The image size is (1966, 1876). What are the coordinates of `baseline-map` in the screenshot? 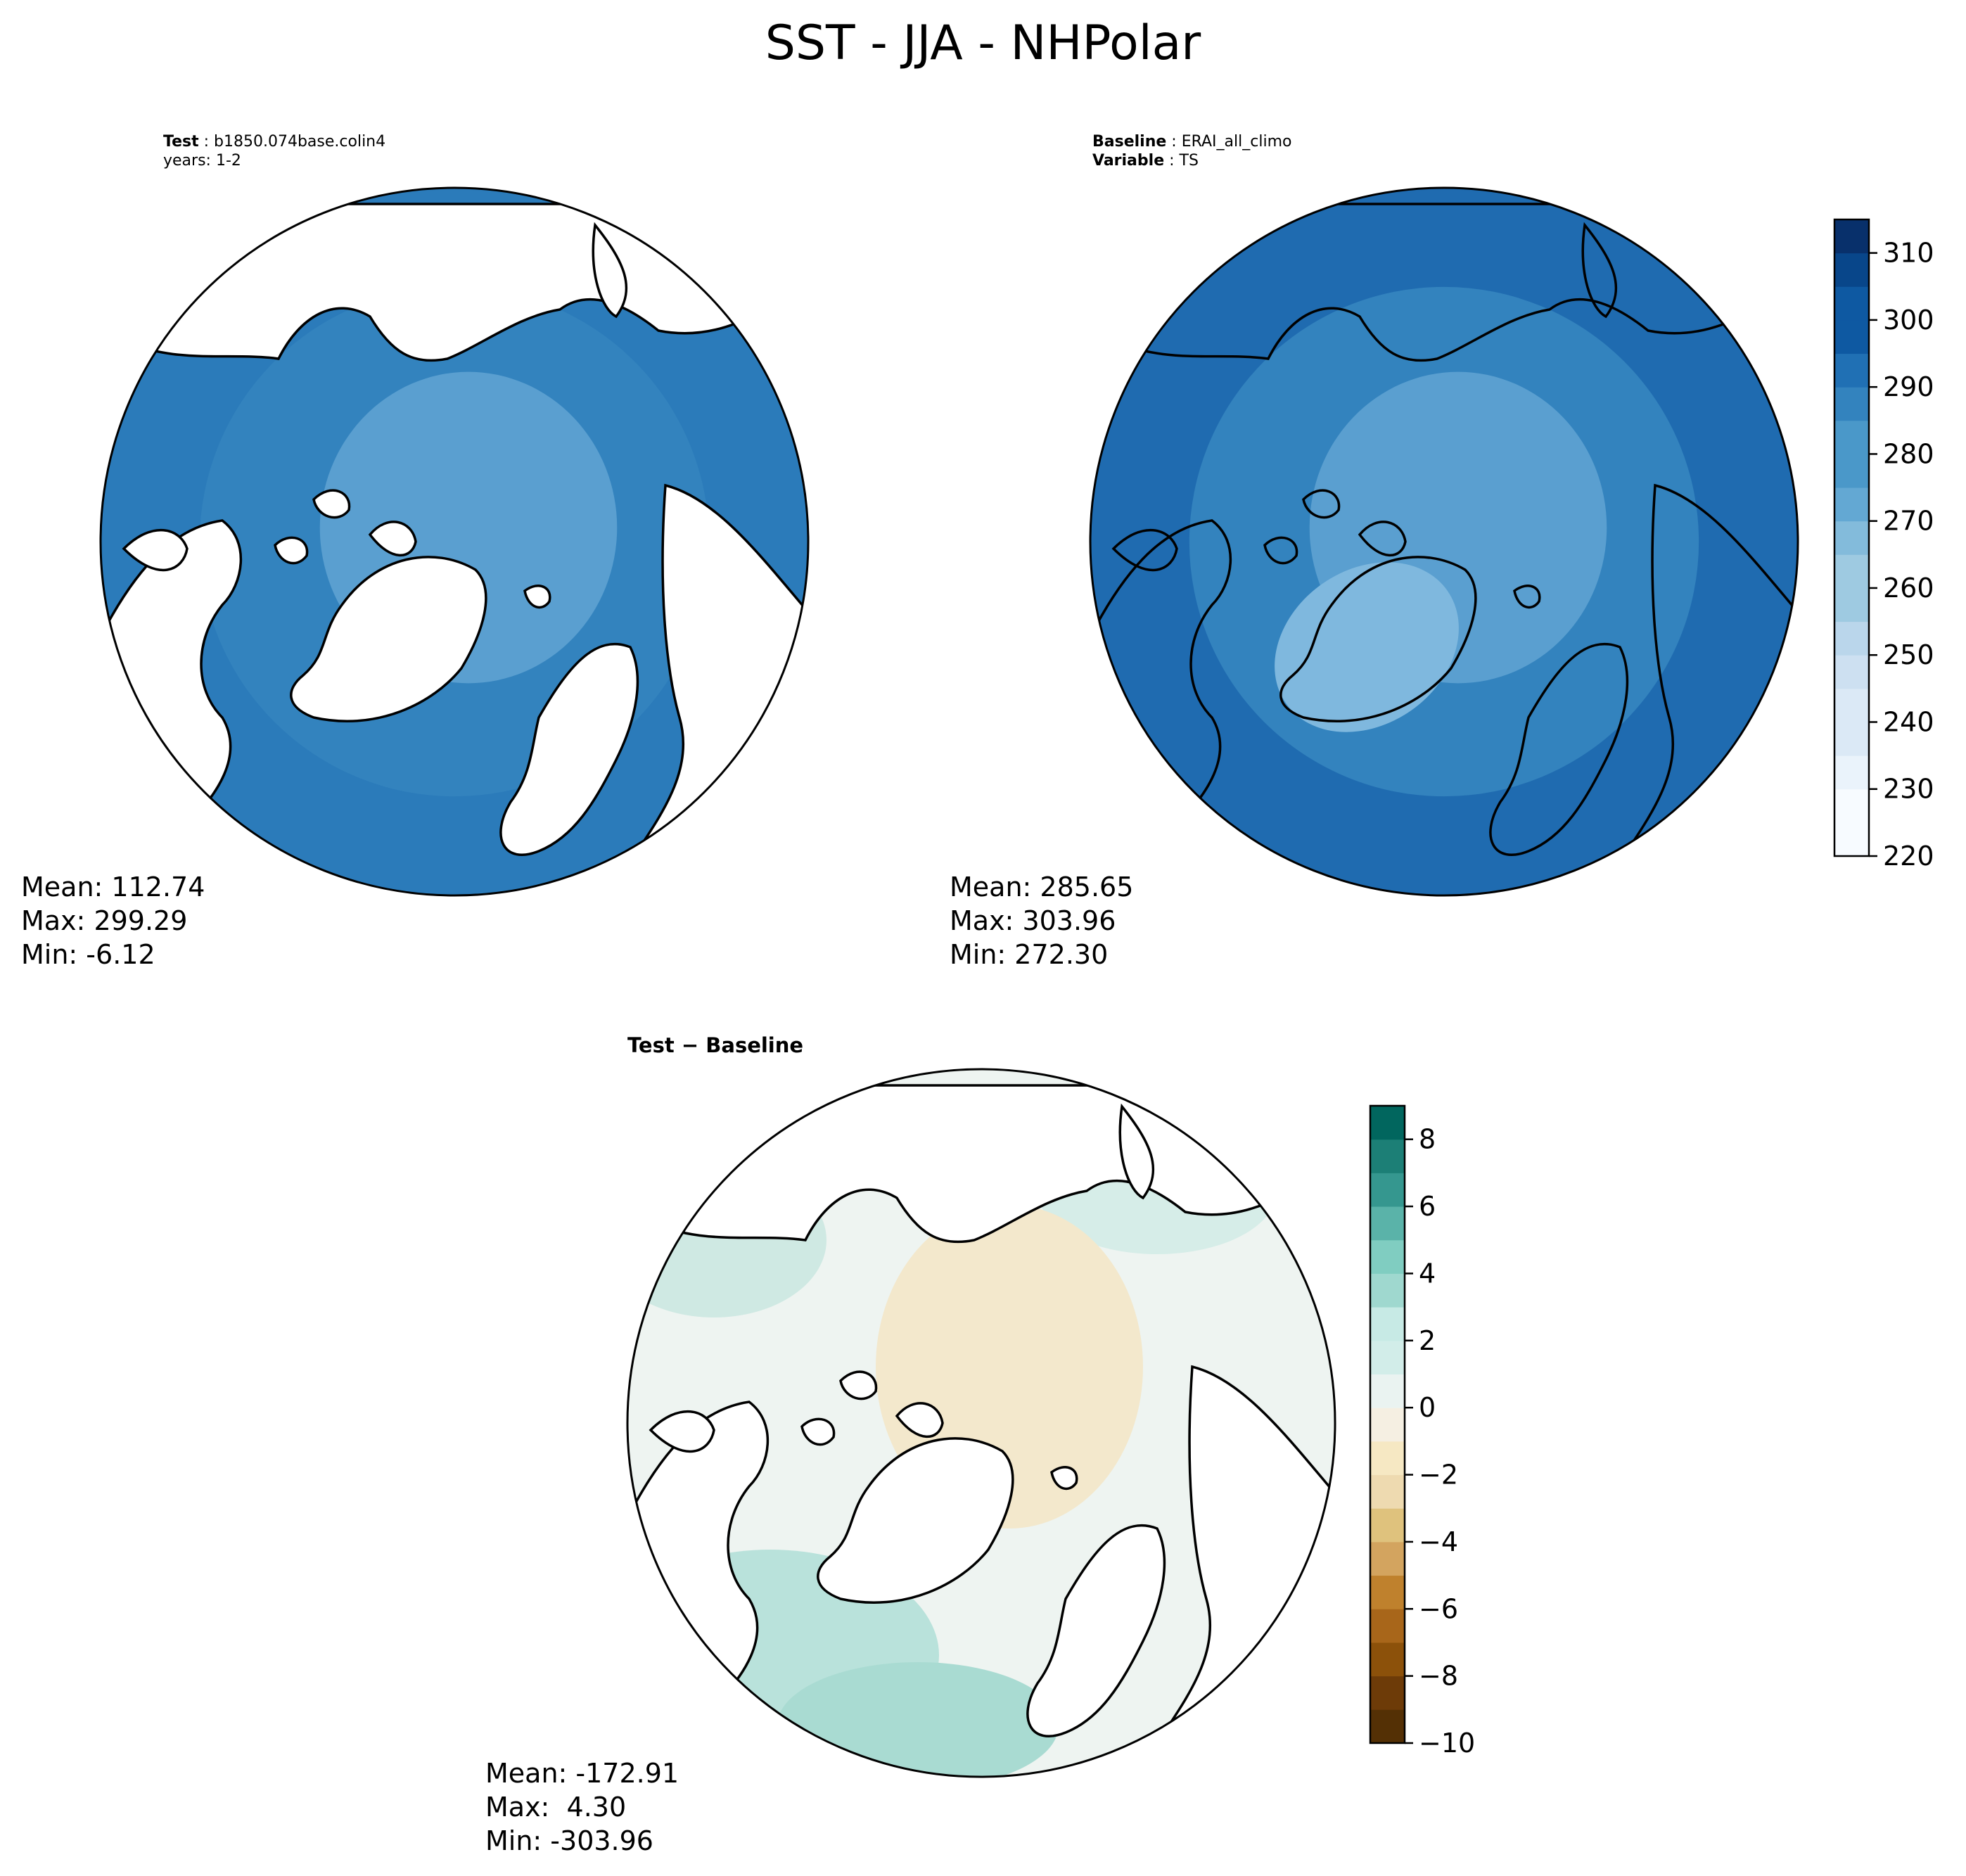 It's located at (1444, 541).